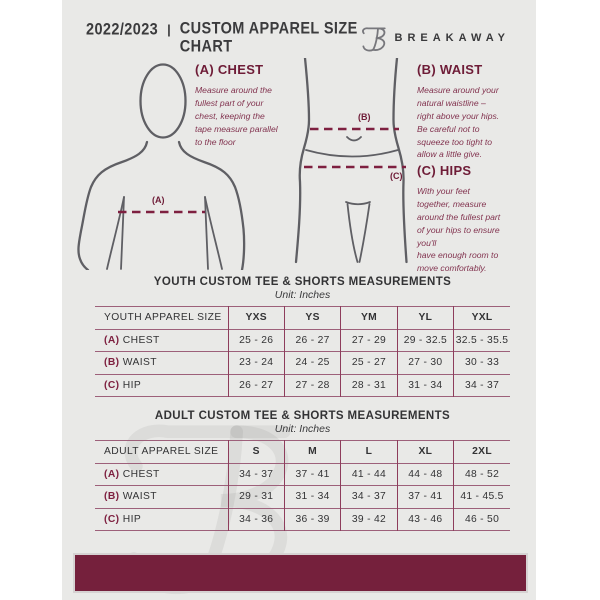 The width and height of the screenshot is (600, 600). What do you see at coordinates (351, 161) in the screenshot?
I see `lower-body-diagram` at bounding box center [351, 161].